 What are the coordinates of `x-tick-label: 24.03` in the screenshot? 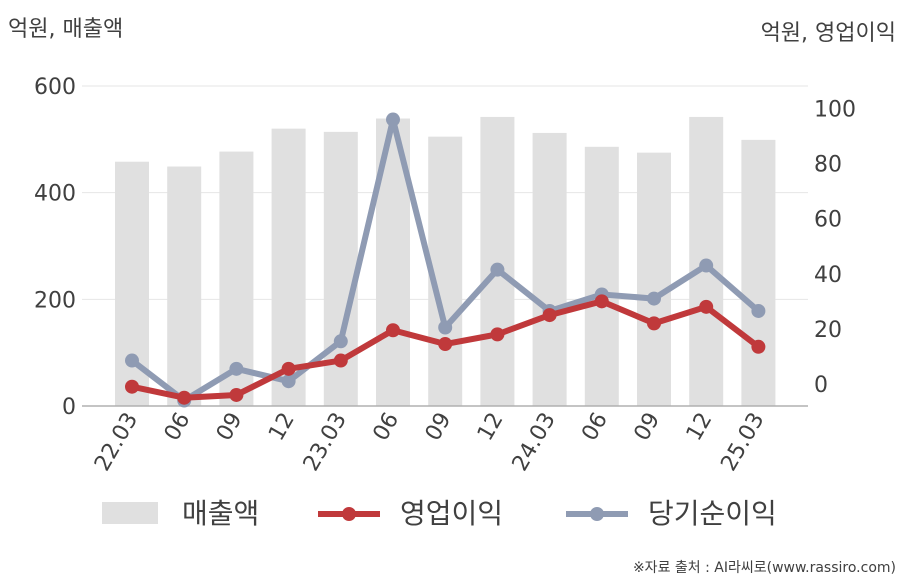 It's located at (534, 442).